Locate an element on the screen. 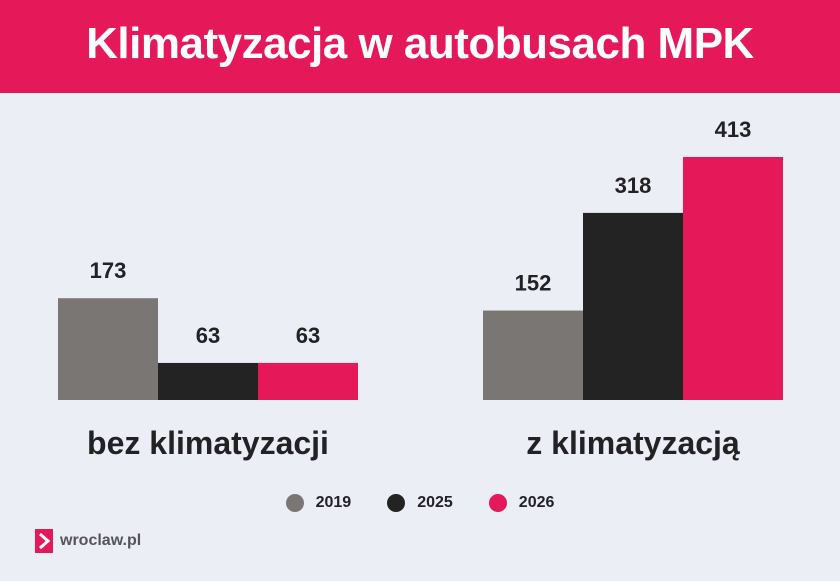 The image size is (840, 581). bar-2025-bez is located at coordinates (208, 381).